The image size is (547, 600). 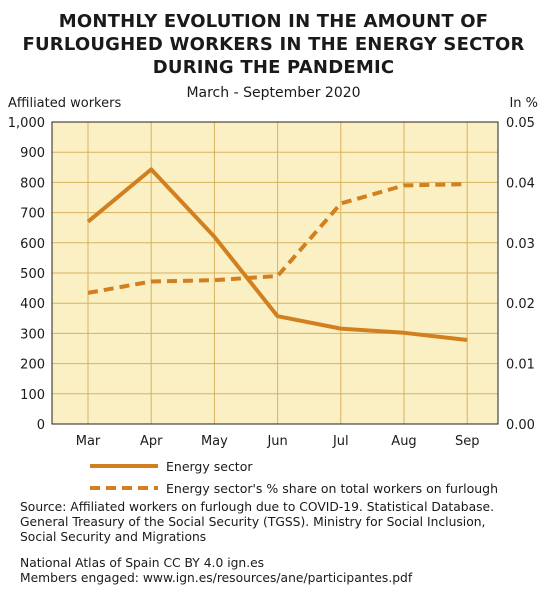 What do you see at coordinates (520, 123) in the screenshot?
I see `right-tick-label: 0.05` at bounding box center [520, 123].